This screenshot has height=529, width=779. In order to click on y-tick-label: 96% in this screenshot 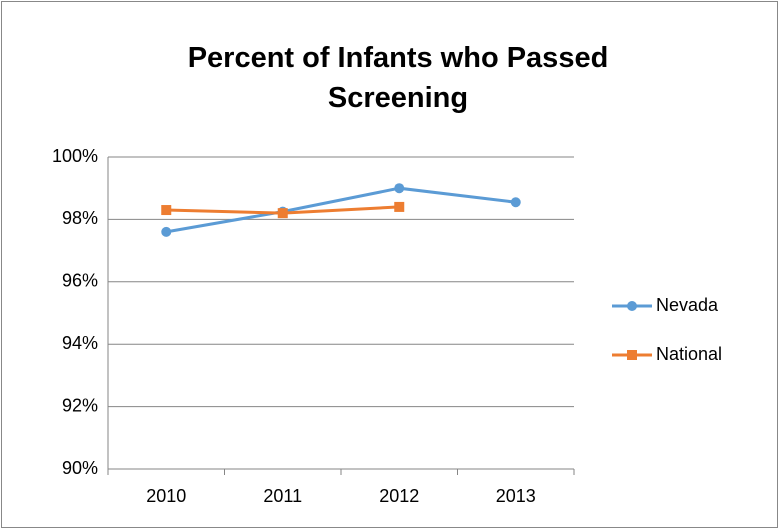, I will do `click(80, 281)`.